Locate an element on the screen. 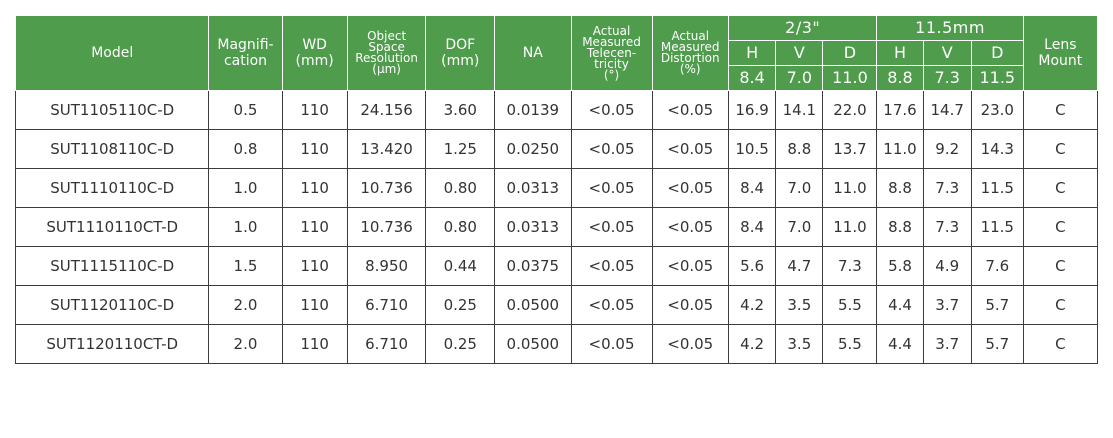 Image resolution: width=1113 pixels, height=438 pixels. header-sensor-a-h-size: 8.4 is located at coordinates (752, 78).